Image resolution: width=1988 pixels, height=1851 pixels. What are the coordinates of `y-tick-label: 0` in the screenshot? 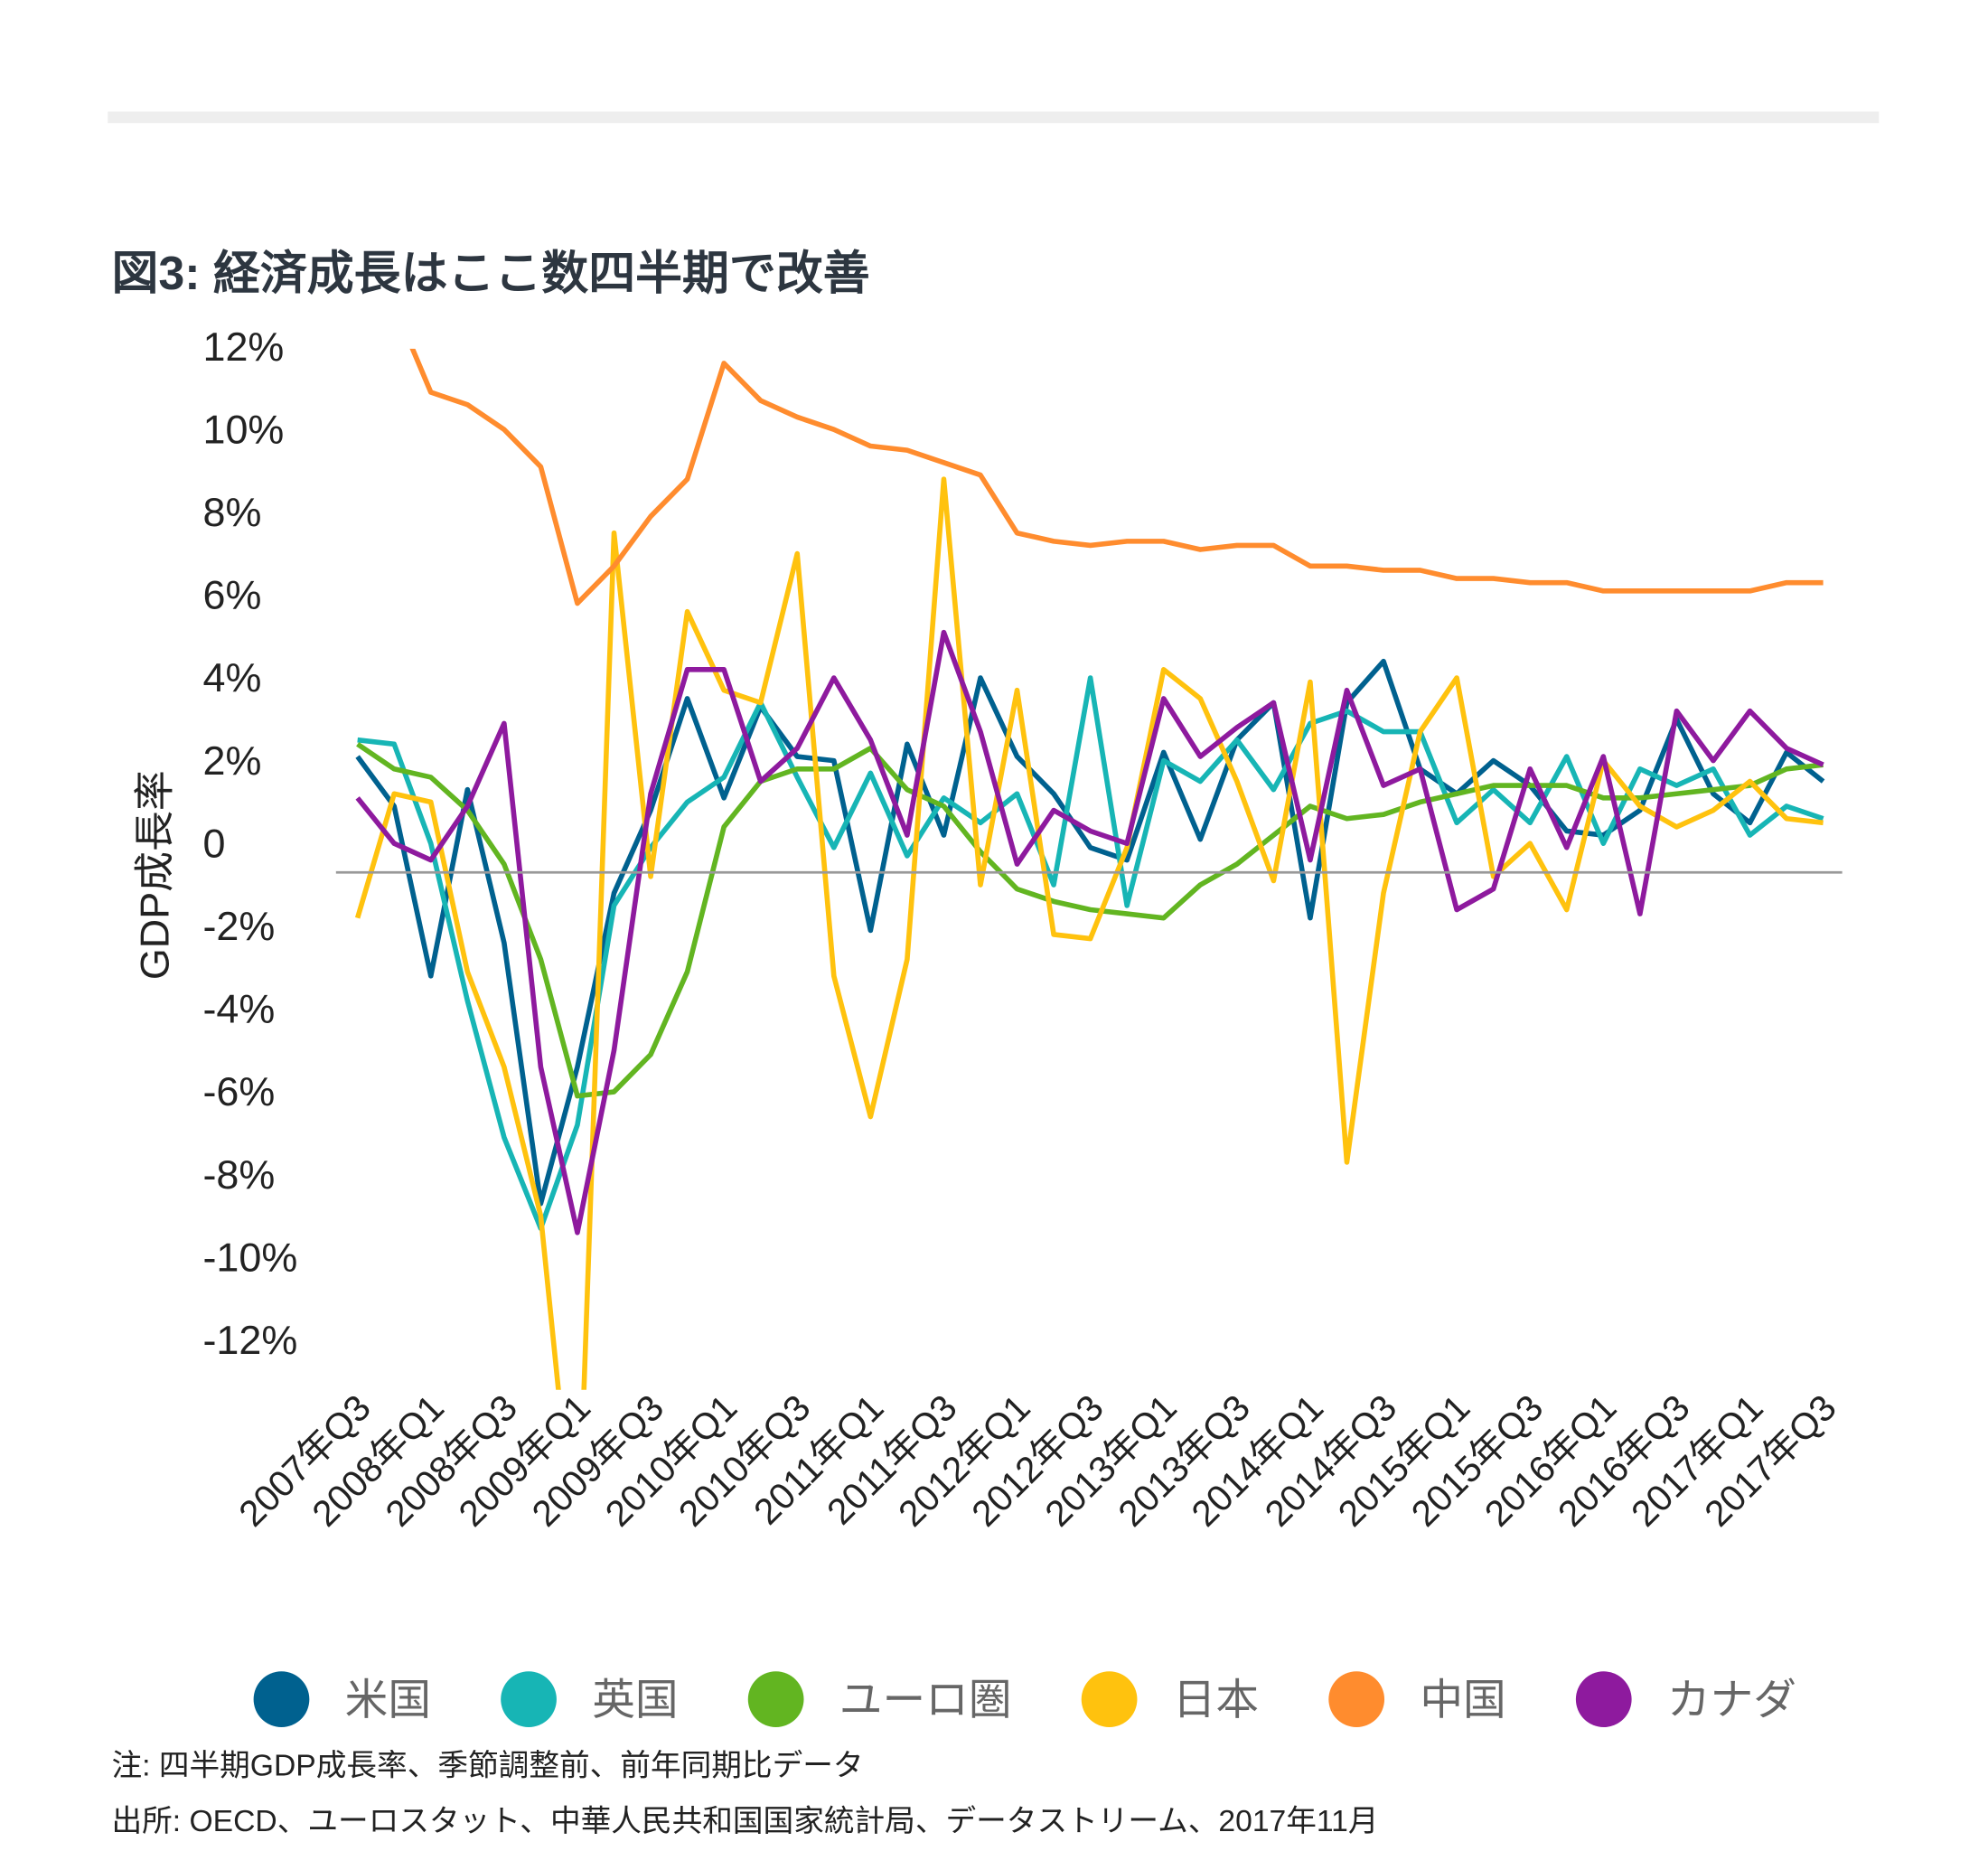 It's located at (213, 843).